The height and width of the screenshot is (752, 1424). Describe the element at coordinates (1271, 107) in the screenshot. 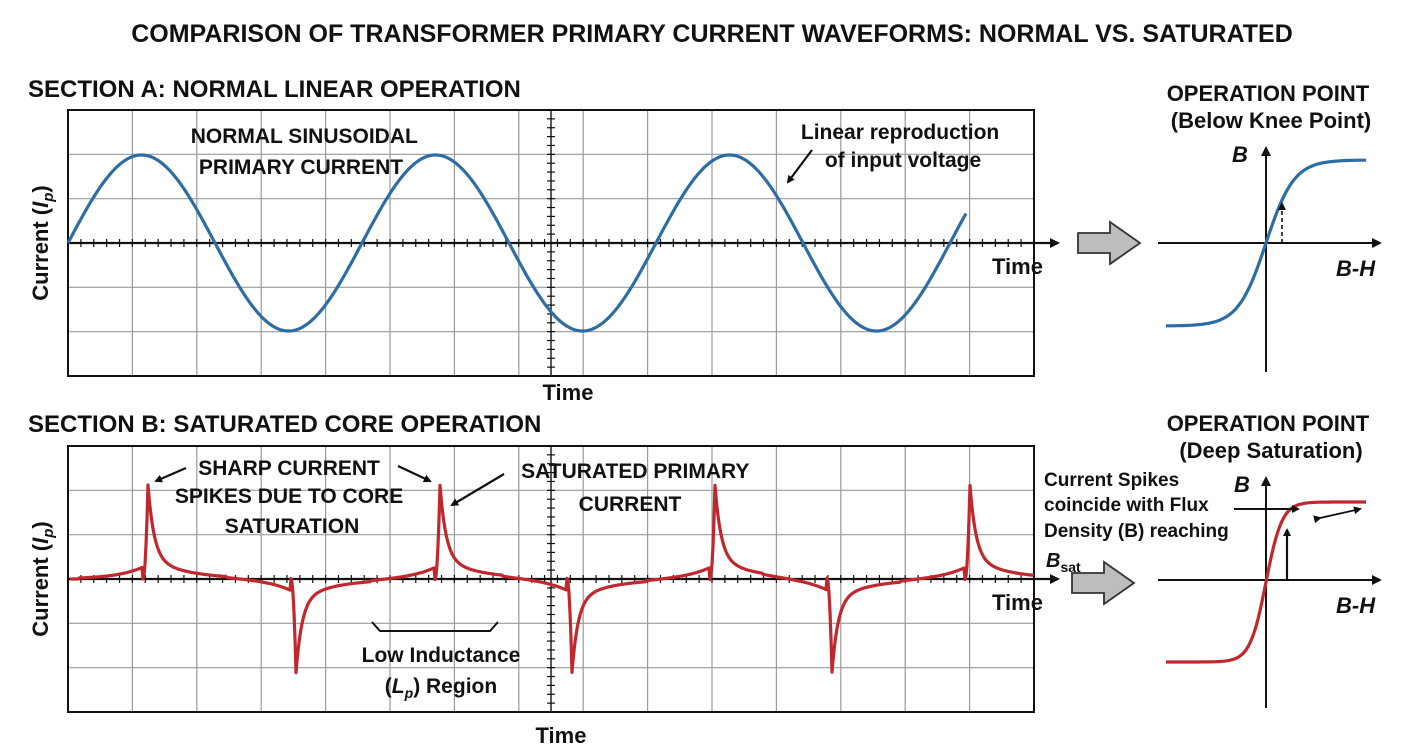

I see `section-a-op-title: OPERATION POINT (Below Knee Point)` at that location.